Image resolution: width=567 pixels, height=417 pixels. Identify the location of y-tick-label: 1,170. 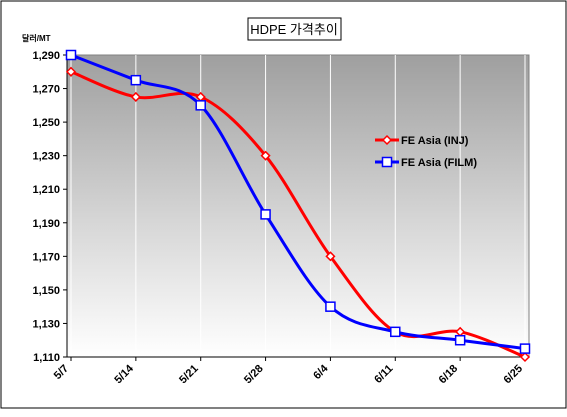
(46, 257).